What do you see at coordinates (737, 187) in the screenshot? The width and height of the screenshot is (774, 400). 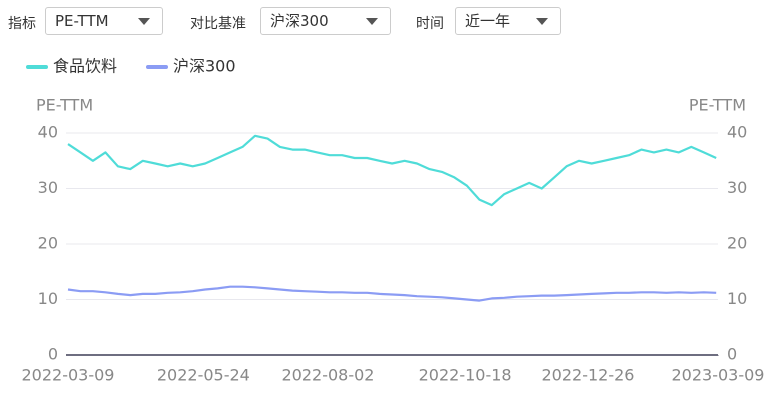 I see `y2-tick-label: 30` at bounding box center [737, 187].